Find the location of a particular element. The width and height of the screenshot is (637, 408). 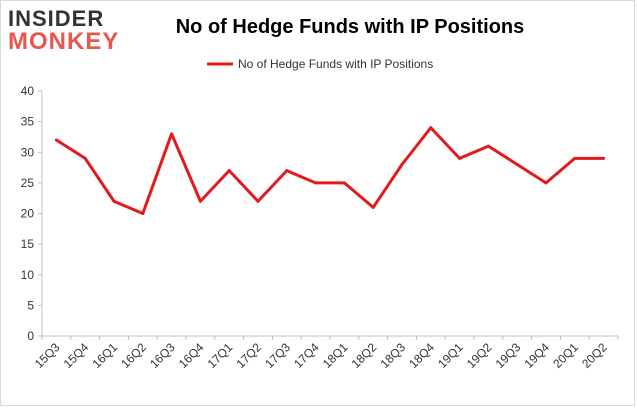

insider-monkey-logo: INSIDER MONKEY is located at coordinates (65, 31).